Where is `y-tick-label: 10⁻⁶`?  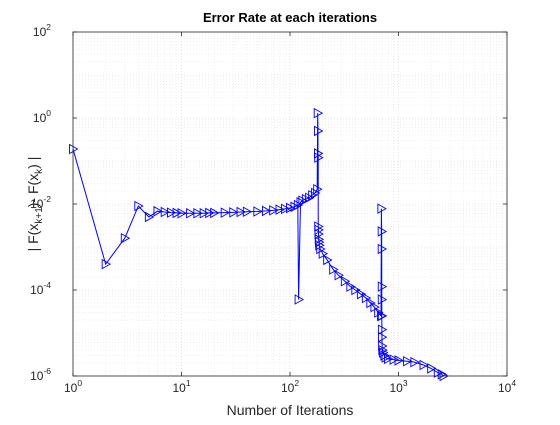 y-tick-label: 10⁻⁶ is located at coordinates (40, 374).